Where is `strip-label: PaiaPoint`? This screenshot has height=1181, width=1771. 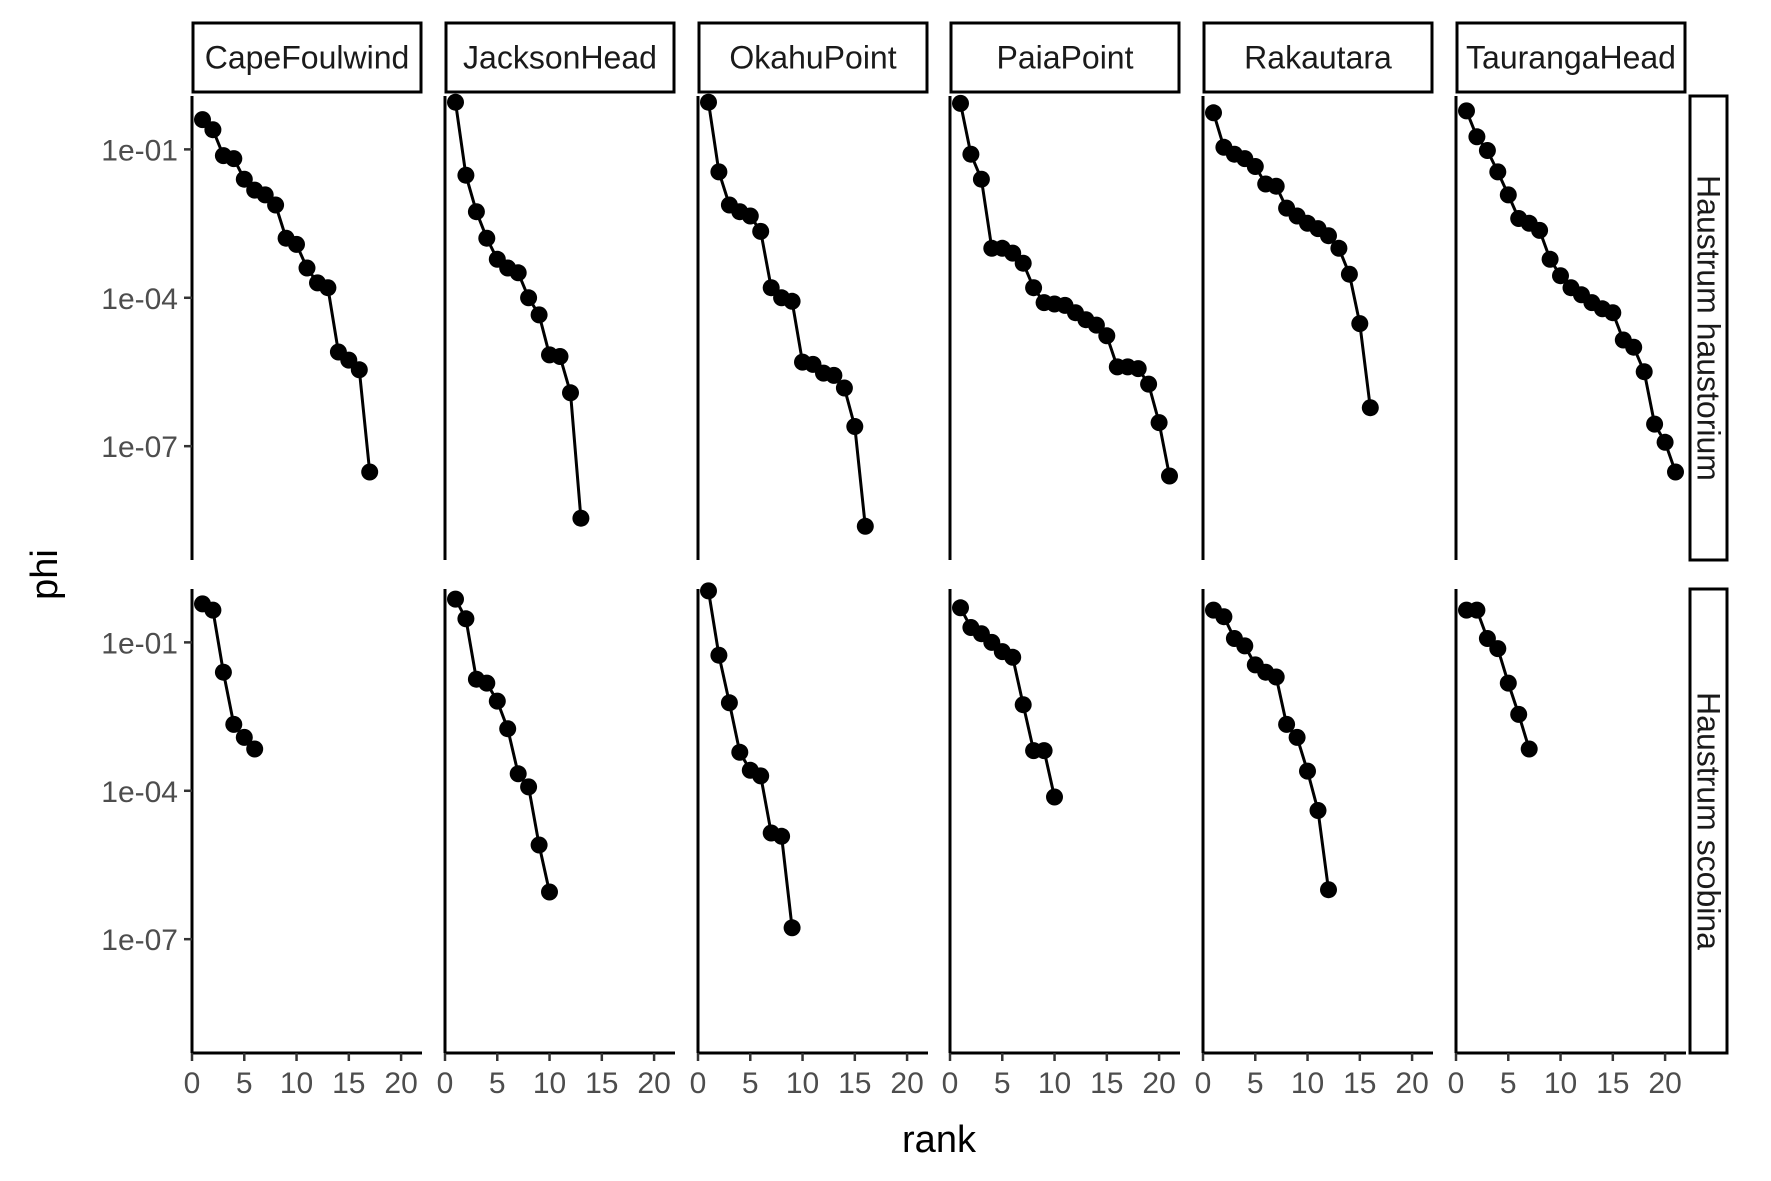
strip-label: PaiaPoint is located at coordinates (1065, 58).